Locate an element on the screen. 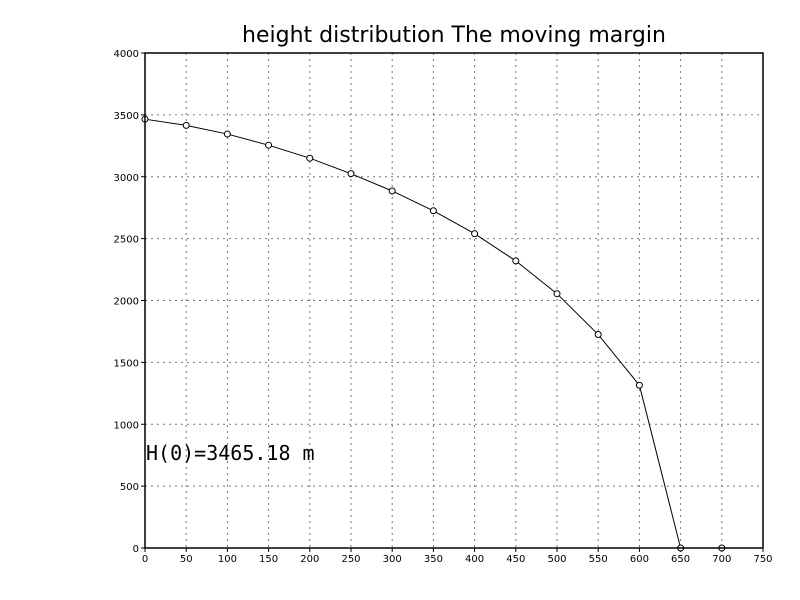  x-tick-label: 700 is located at coordinates (721, 559).